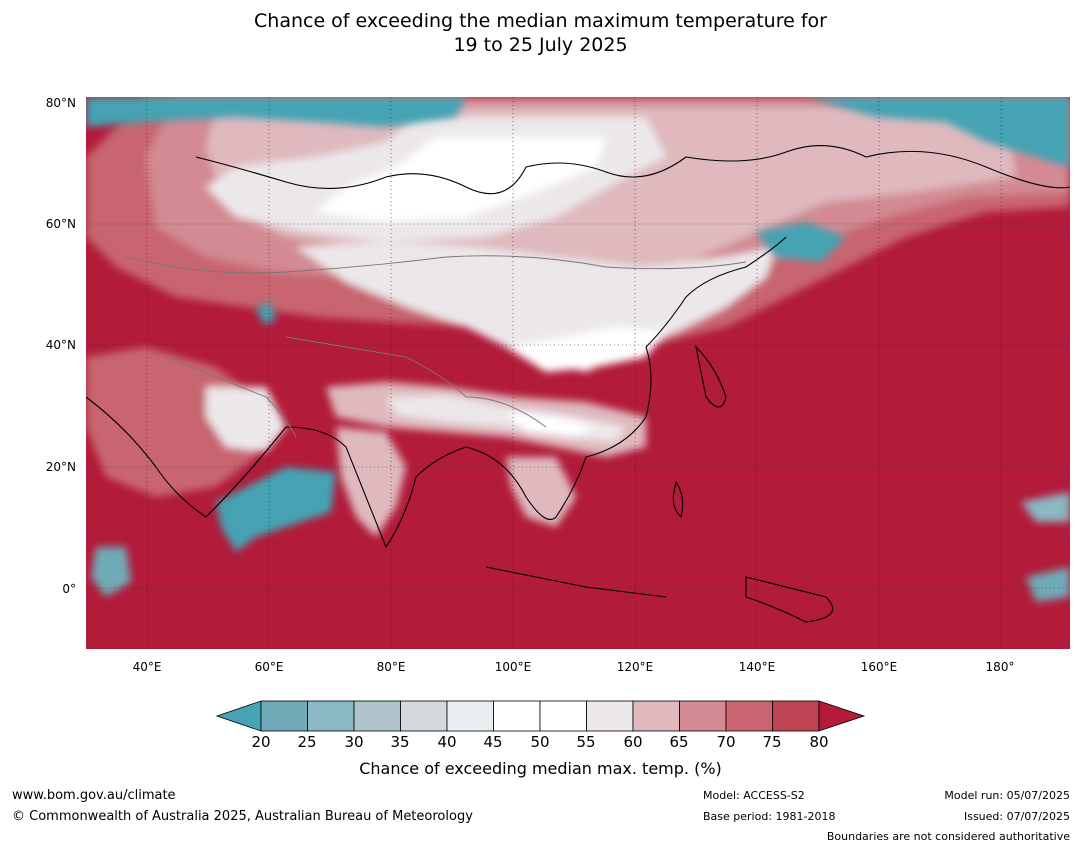  Describe the element at coordinates (261, 742) in the screenshot. I see `colorbar-tick-20: 20` at that location.